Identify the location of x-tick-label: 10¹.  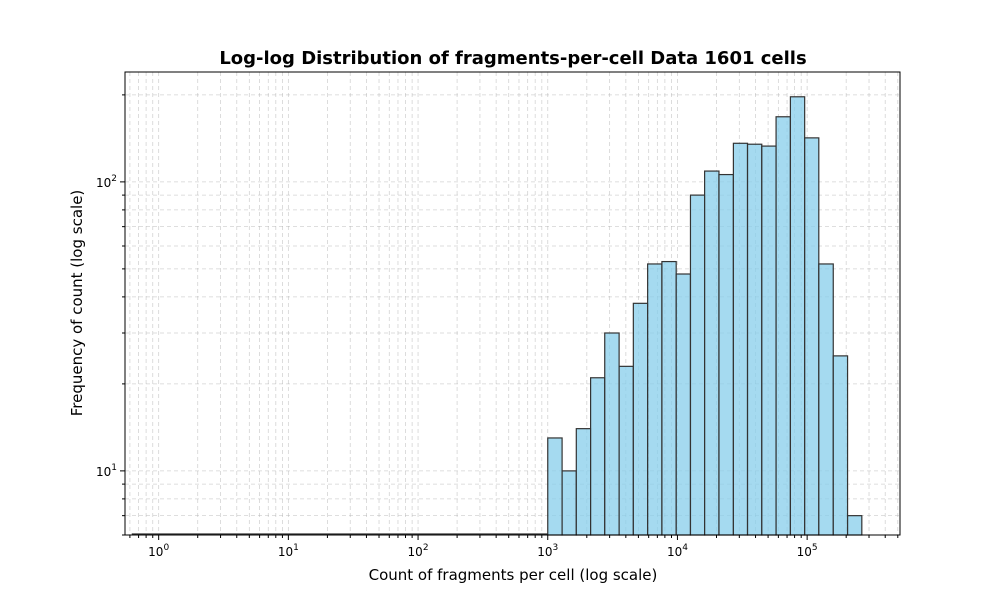
(288, 551).